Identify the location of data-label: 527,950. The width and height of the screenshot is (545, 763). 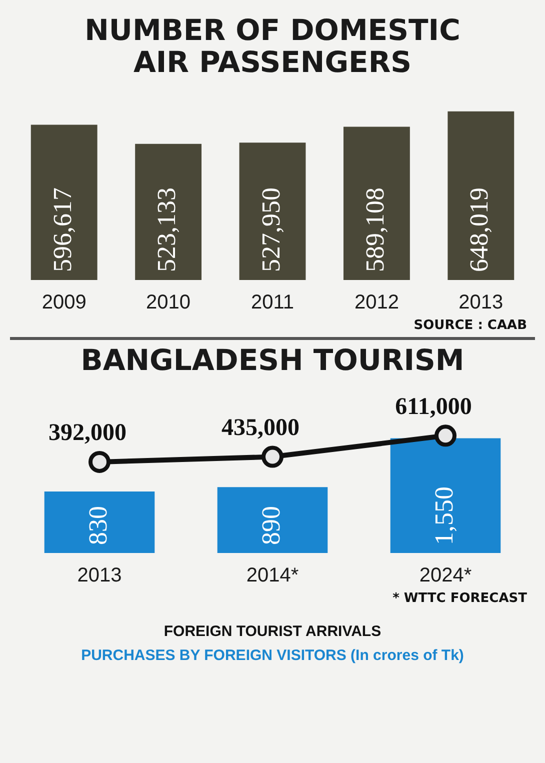
(271, 230).